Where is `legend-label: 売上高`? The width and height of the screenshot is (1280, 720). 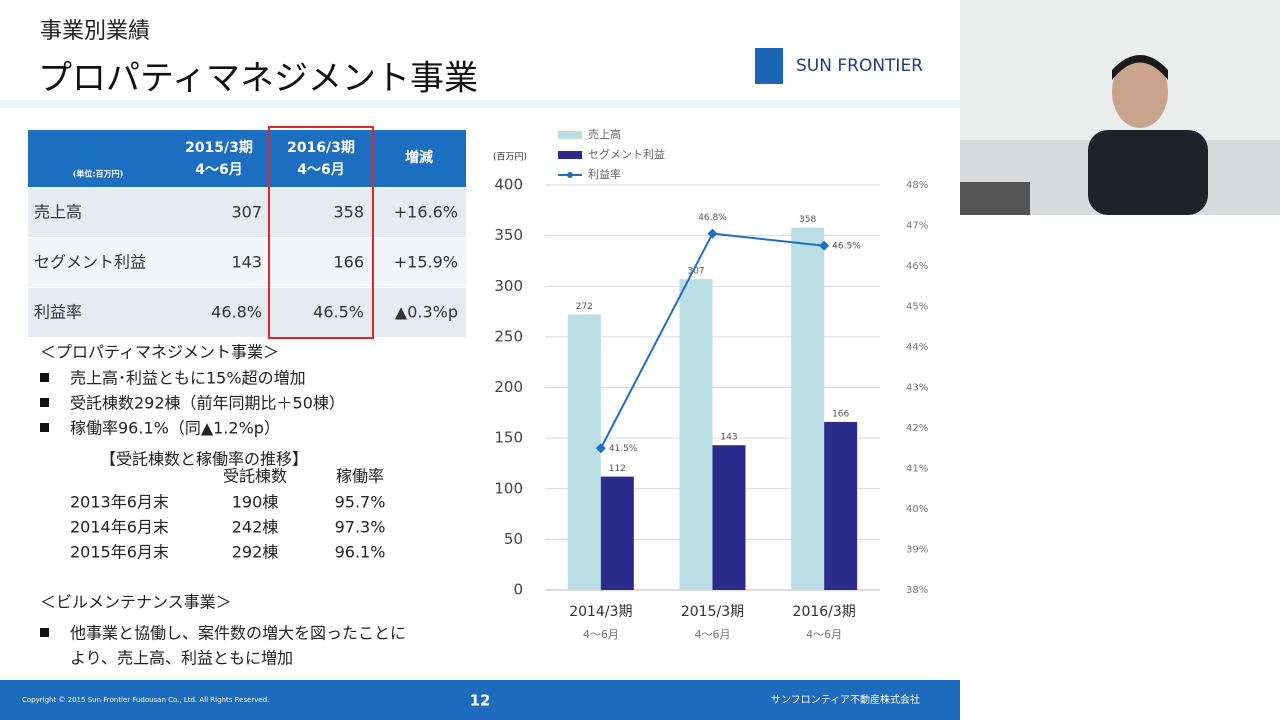
legend-label: 売上高 is located at coordinates (604, 134).